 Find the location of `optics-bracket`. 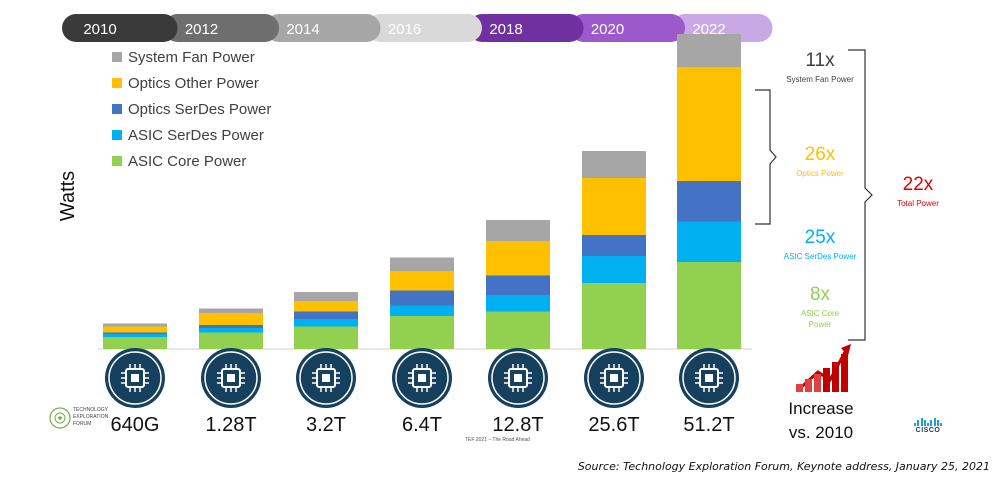

optics-bracket is located at coordinates (766, 157).